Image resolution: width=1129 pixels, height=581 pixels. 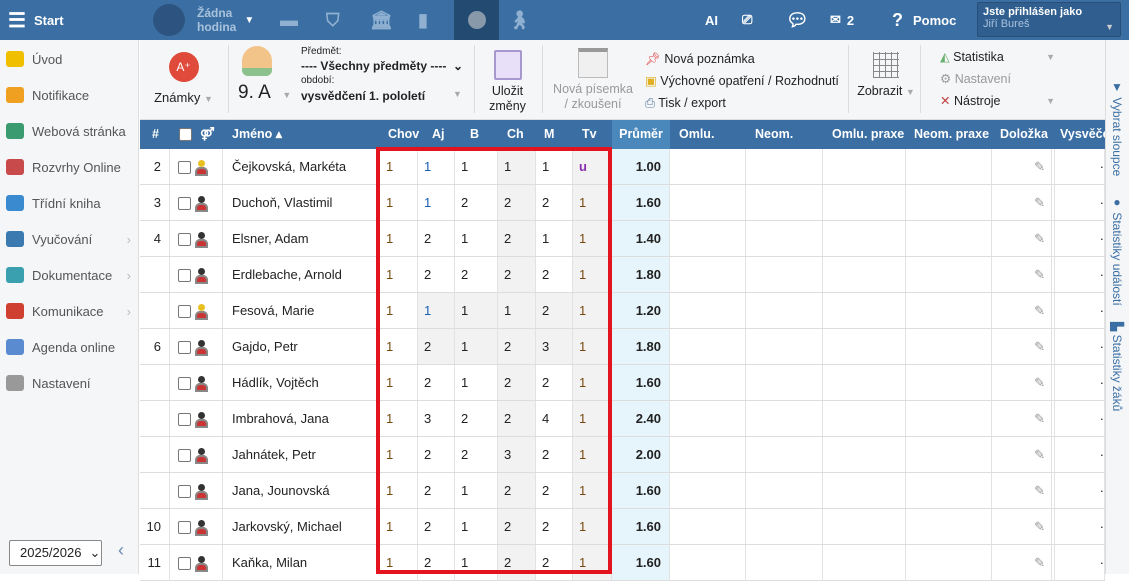 I want to click on col-avg: Průměr, so click(x=641, y=134).